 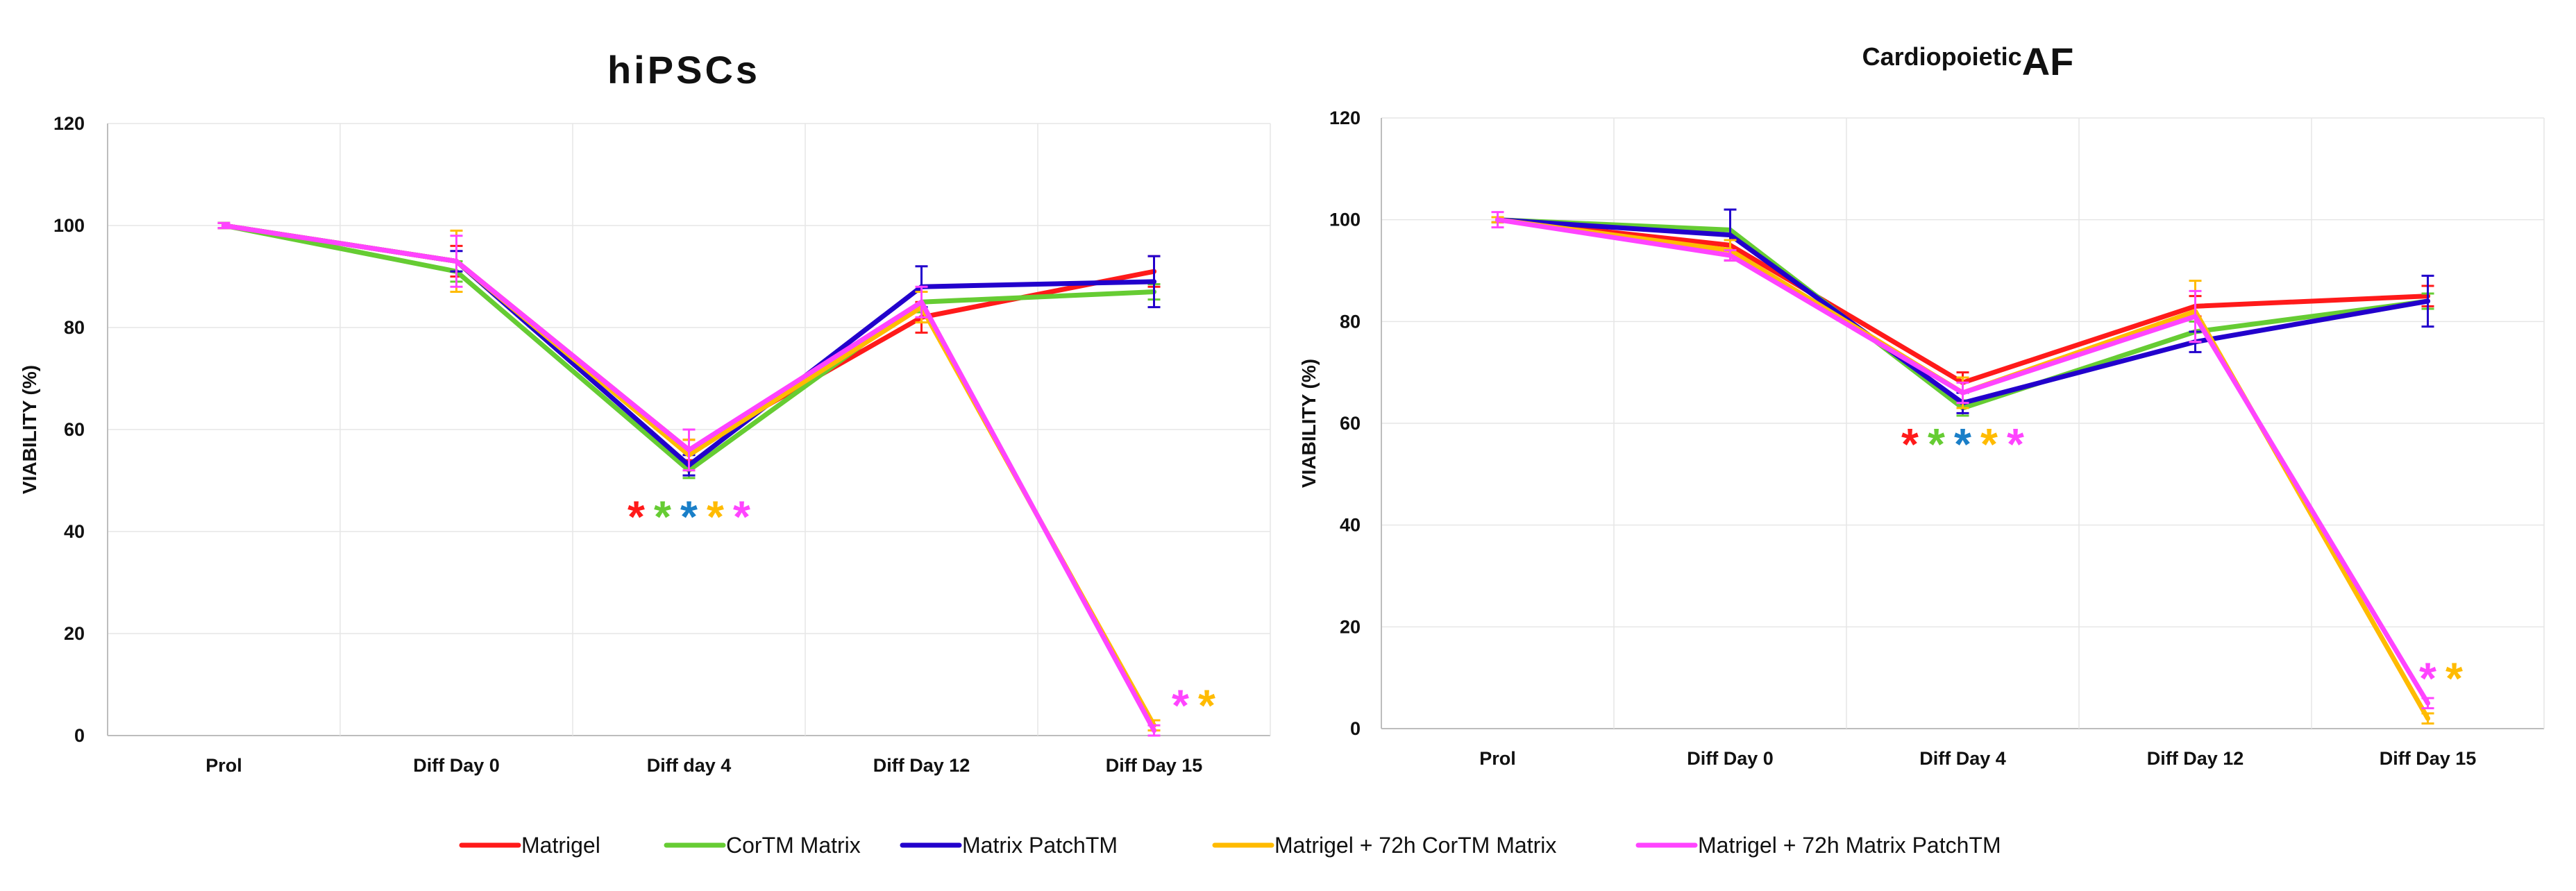 I want to click on legend-label: Matrix PatchTM, so click(x=1040, y=845).